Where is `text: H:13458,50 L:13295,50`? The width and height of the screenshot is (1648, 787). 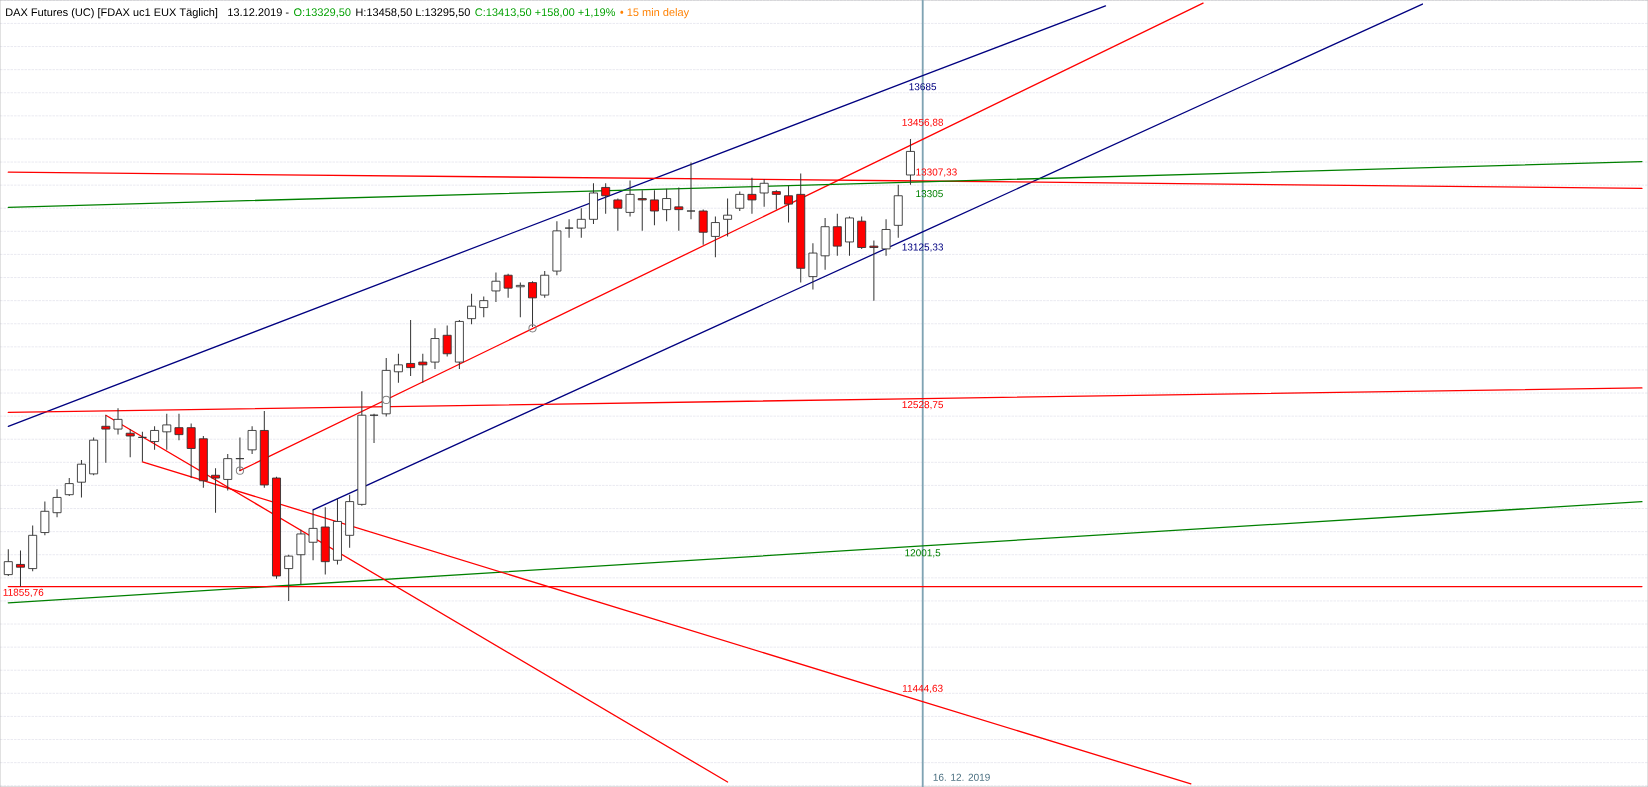 text: H:13458,50 L:13295,50 is located at coordinates (413, 13).